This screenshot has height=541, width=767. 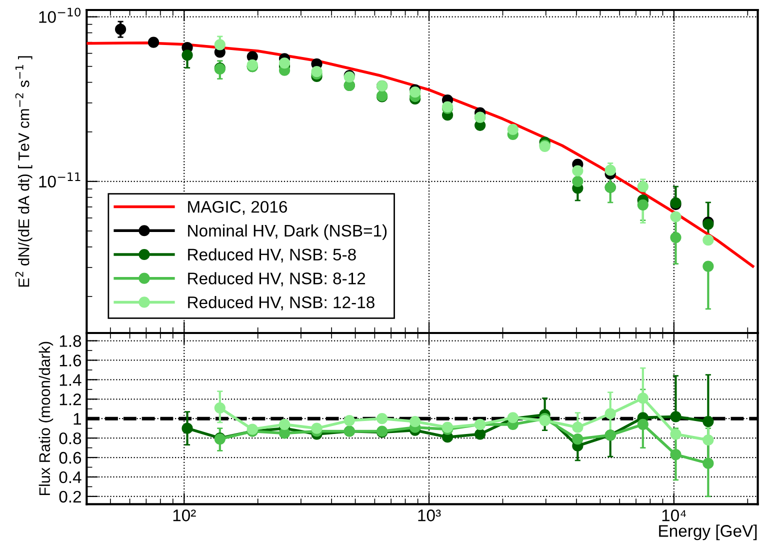 I want to click on y-tick-label: 0.6, so click(x=70, y=458).